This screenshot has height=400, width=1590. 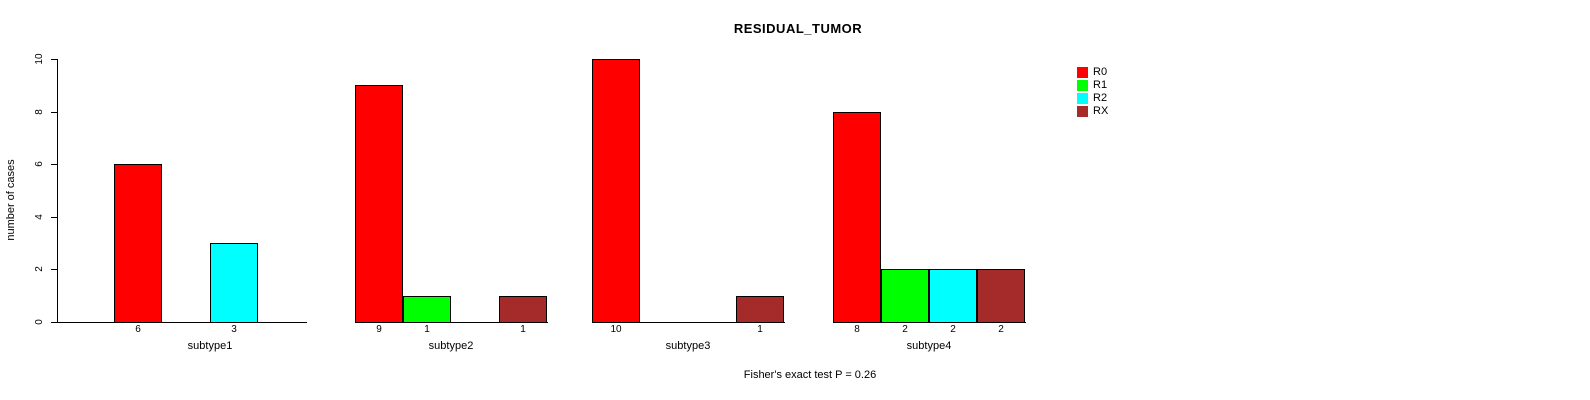 What do you see at coordinates (616, 329) in the screenshot?
I see `bar-value-label: 10` at bounding box center [616, 329].